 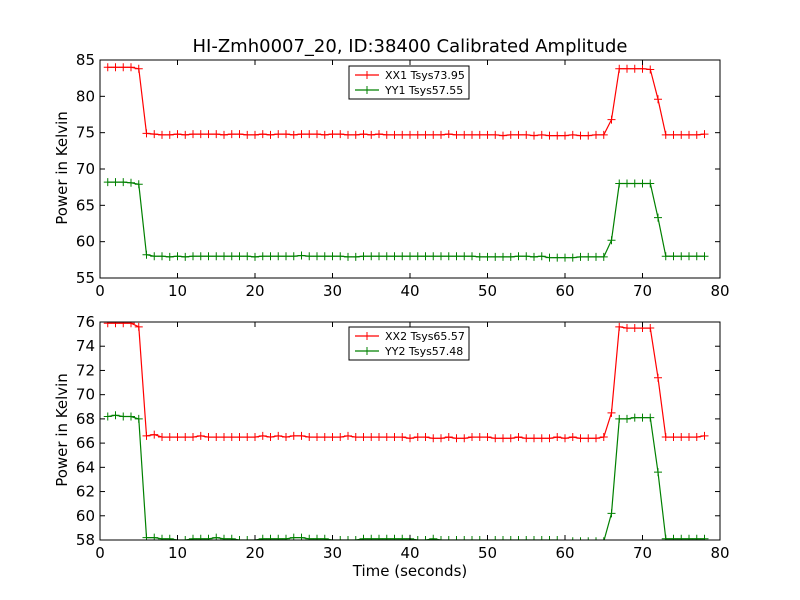 I want to click on bottom-y-axis-label: Power in Kelvin, so click(x=62, y=430).